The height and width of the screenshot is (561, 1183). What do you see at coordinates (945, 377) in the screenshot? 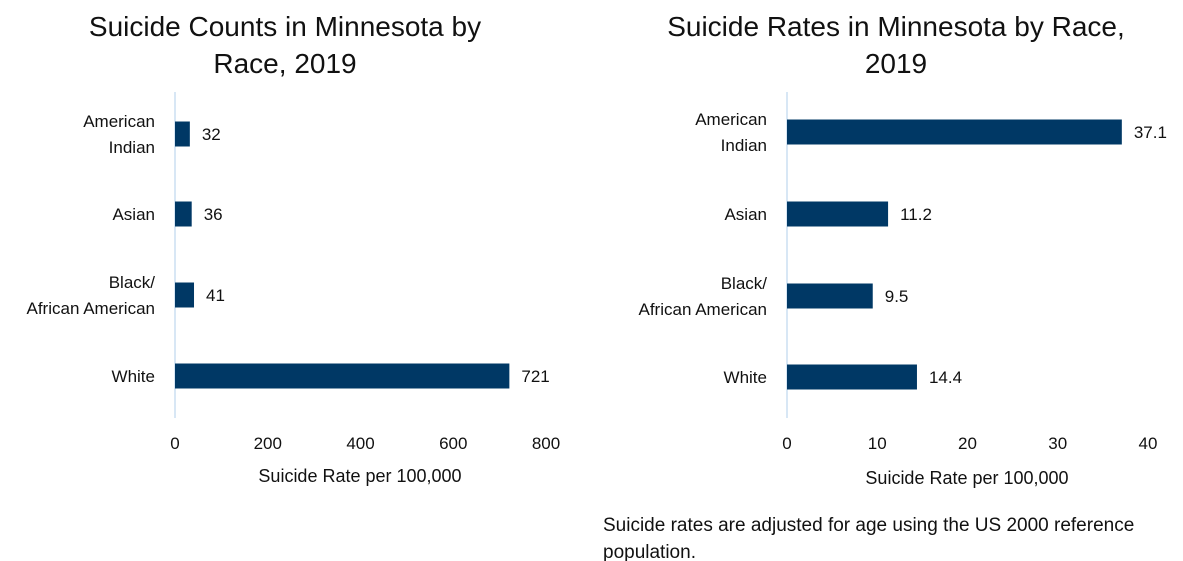
I see `rates-data-label-3: 14.4` at bounding box center [945, 377].